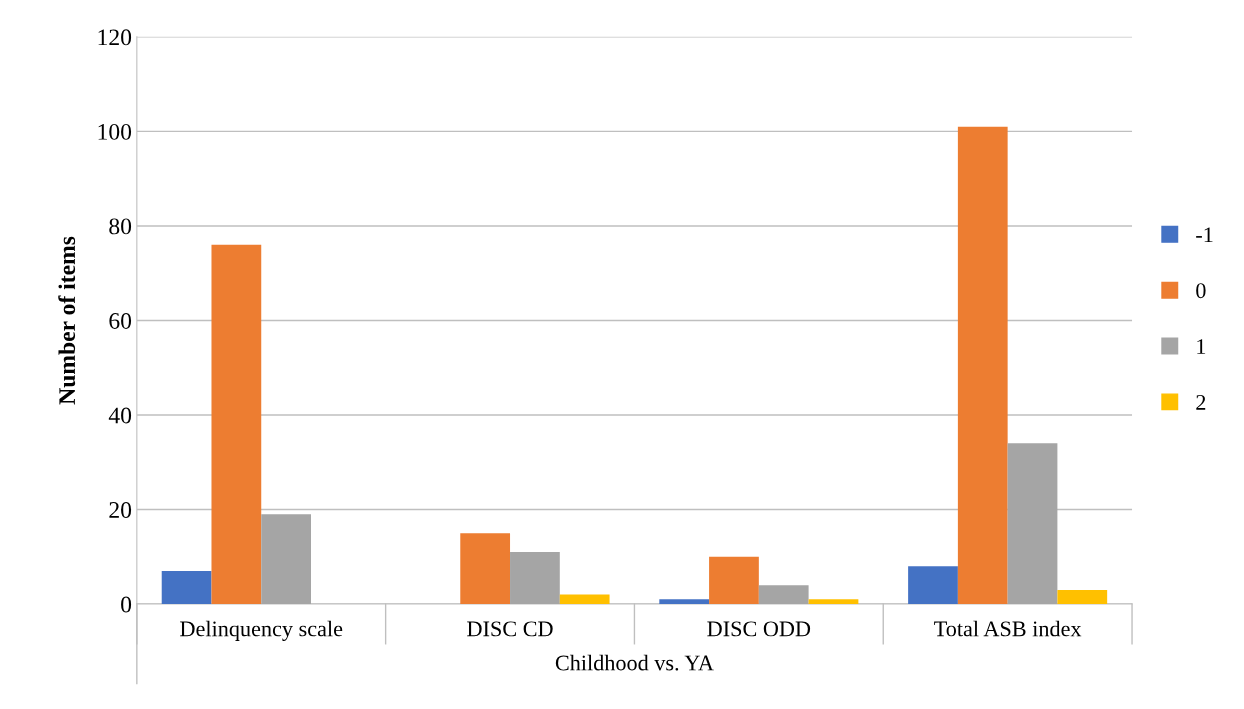 The image size is (1244, 709). I want to click on x-axis-title: Childhood vs. YA, so click(634, 662).